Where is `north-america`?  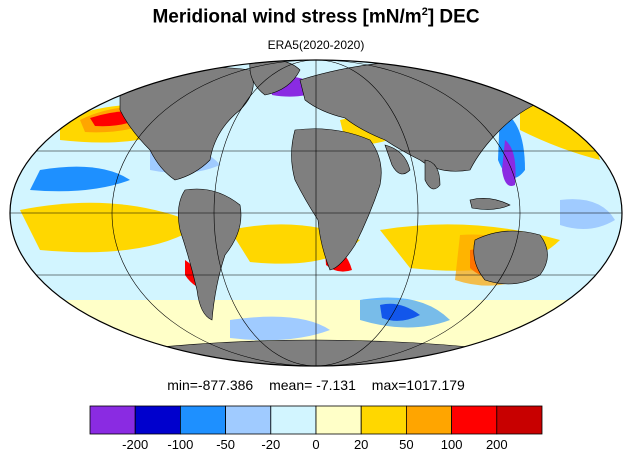
north-america is located at coordinates (186, 124).